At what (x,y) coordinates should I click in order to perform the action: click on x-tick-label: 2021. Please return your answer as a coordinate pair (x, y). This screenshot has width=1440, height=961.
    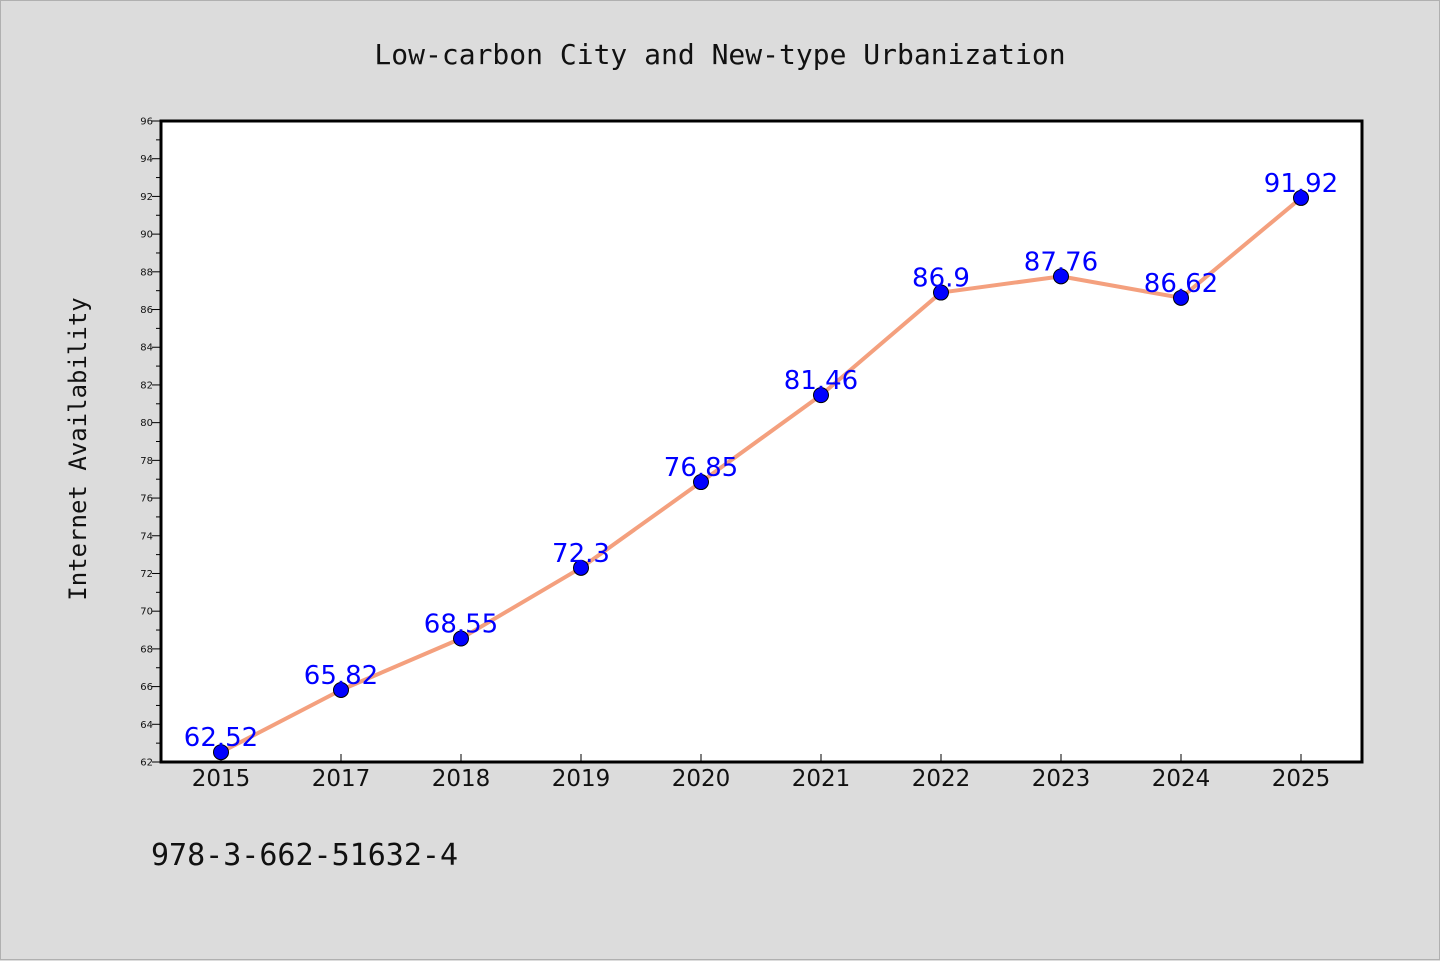
    Looking at the image, I should click on (821, 779).